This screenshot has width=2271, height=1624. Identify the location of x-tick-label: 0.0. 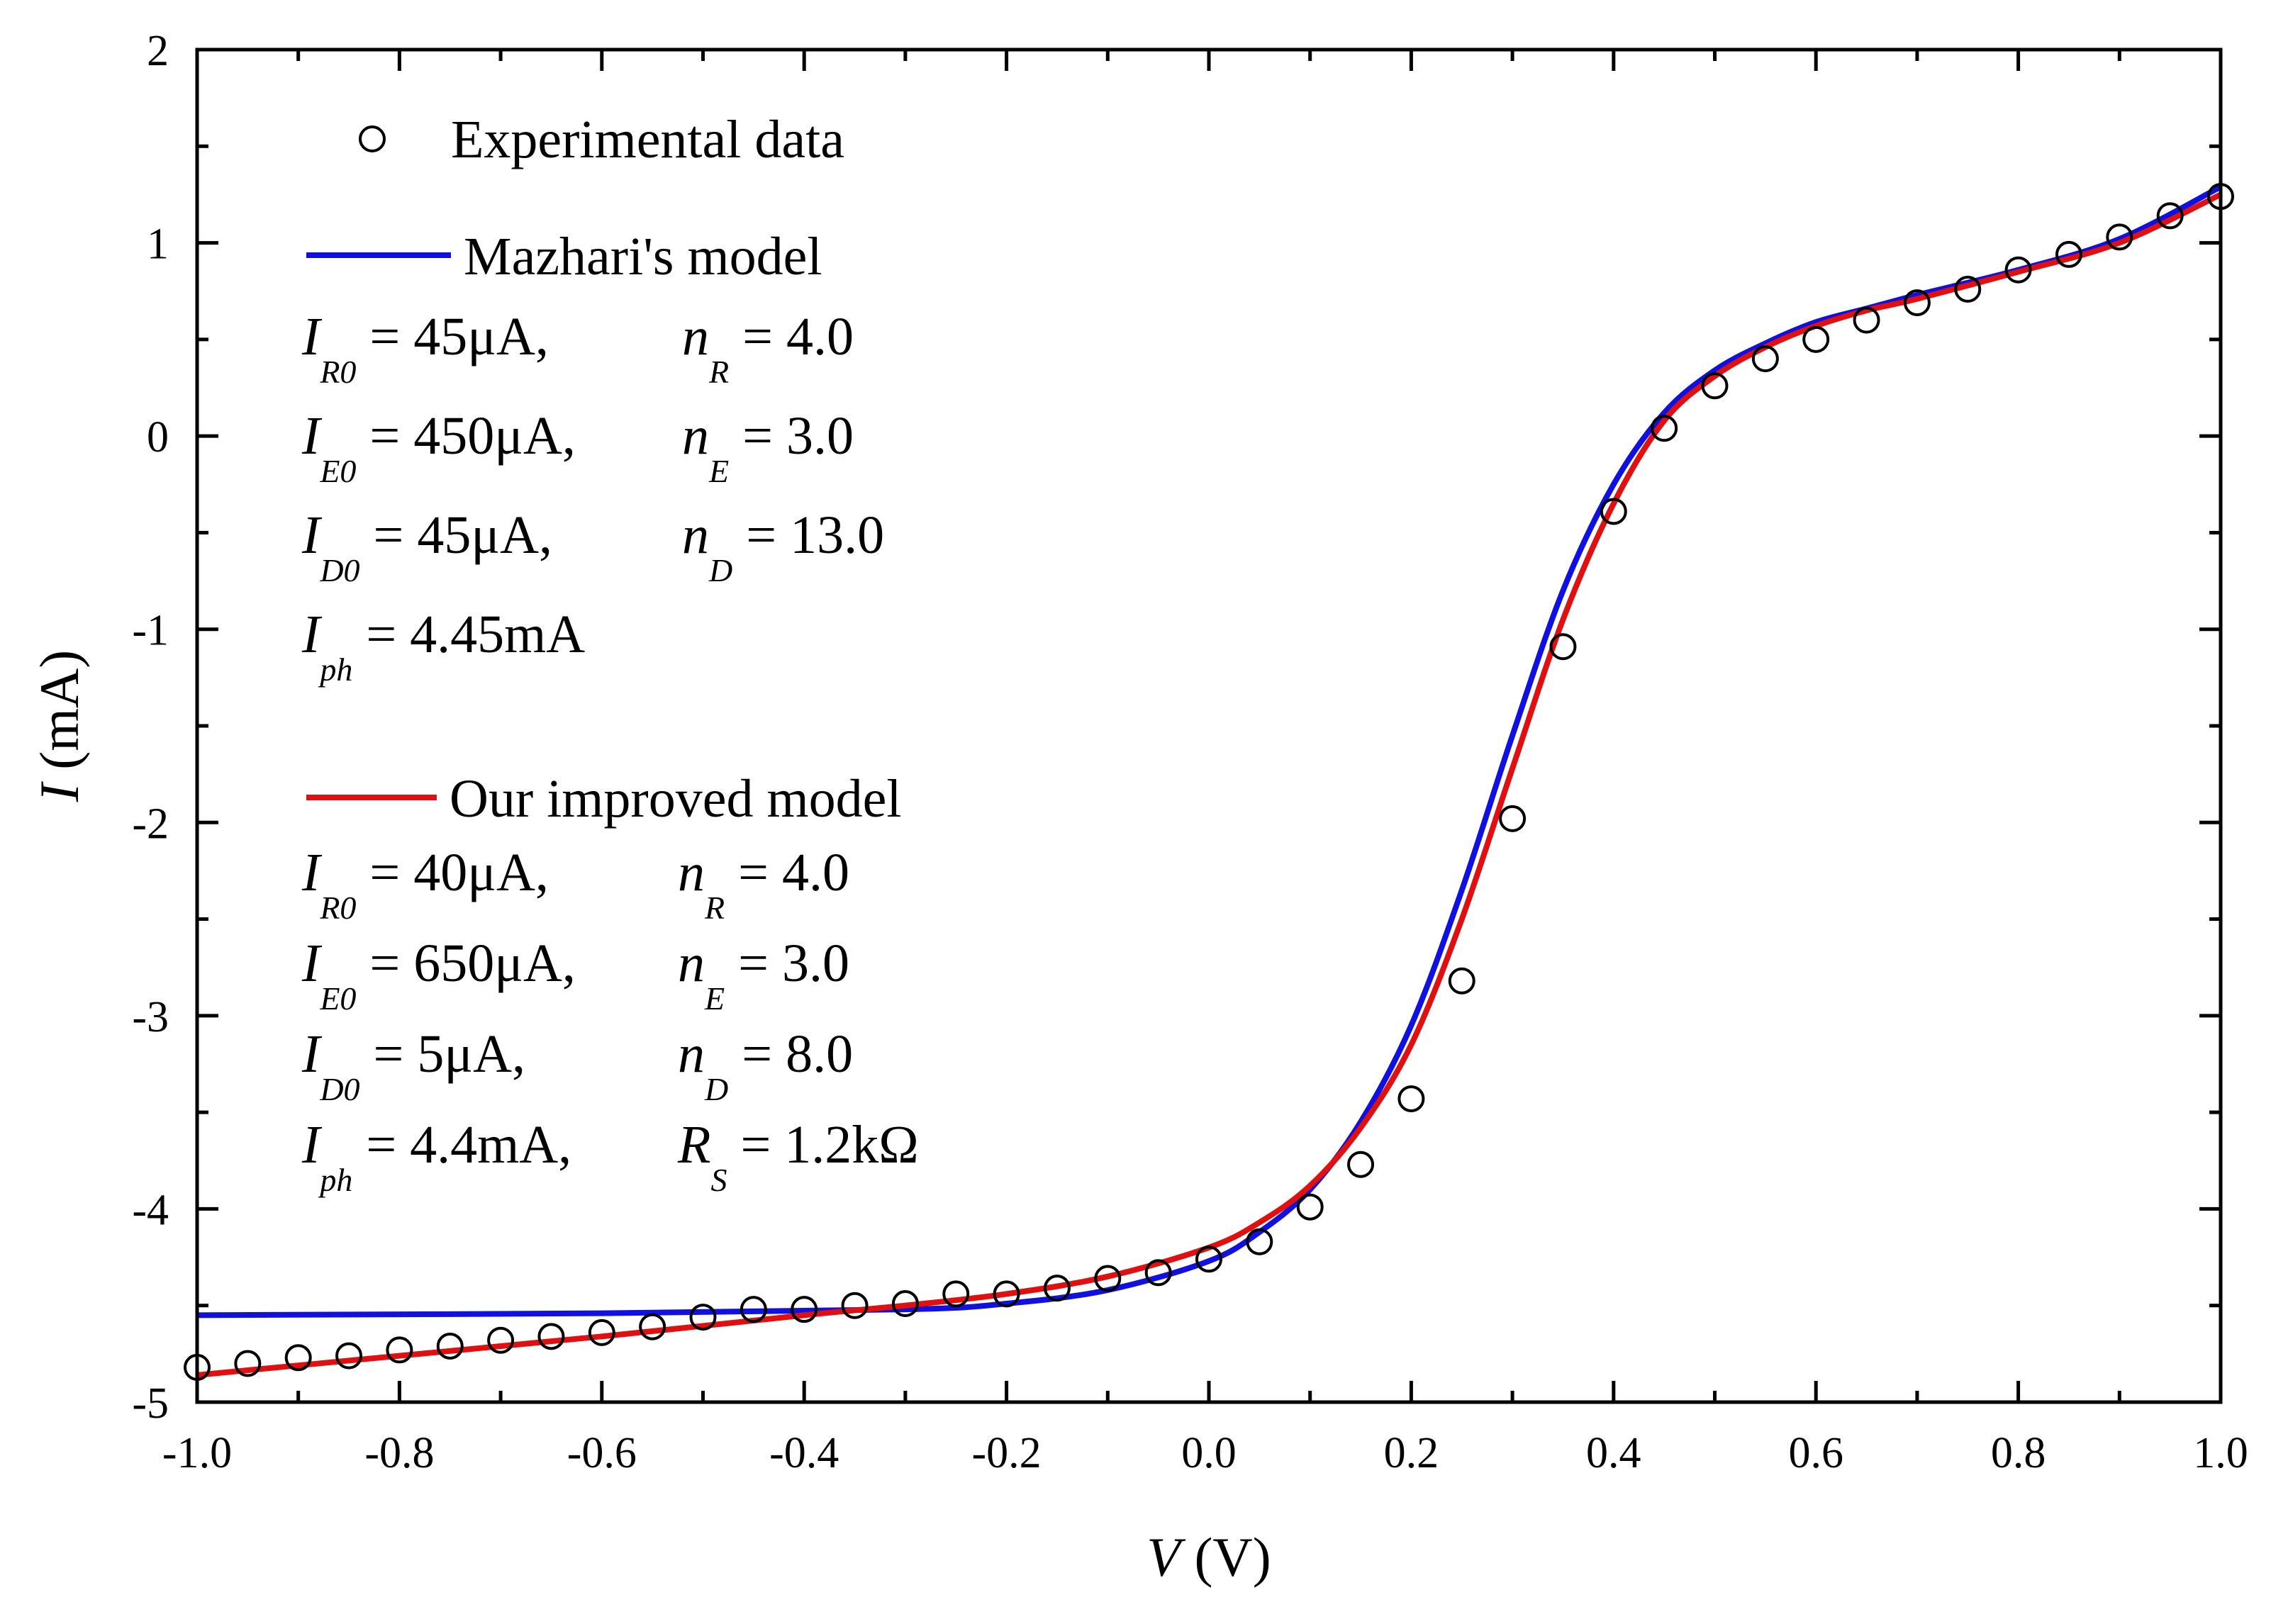
(1209, 1453).